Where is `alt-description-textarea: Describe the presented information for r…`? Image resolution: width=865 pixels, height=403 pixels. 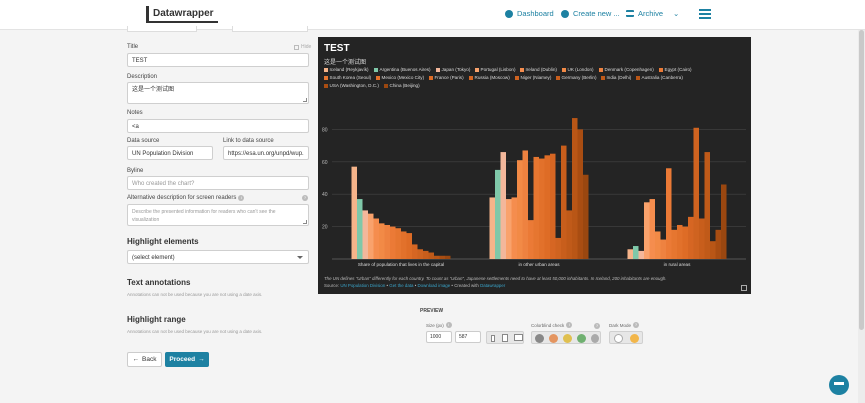
alt-description-textarea: Describe the presented information for r… is located at coordinates (218, 215).